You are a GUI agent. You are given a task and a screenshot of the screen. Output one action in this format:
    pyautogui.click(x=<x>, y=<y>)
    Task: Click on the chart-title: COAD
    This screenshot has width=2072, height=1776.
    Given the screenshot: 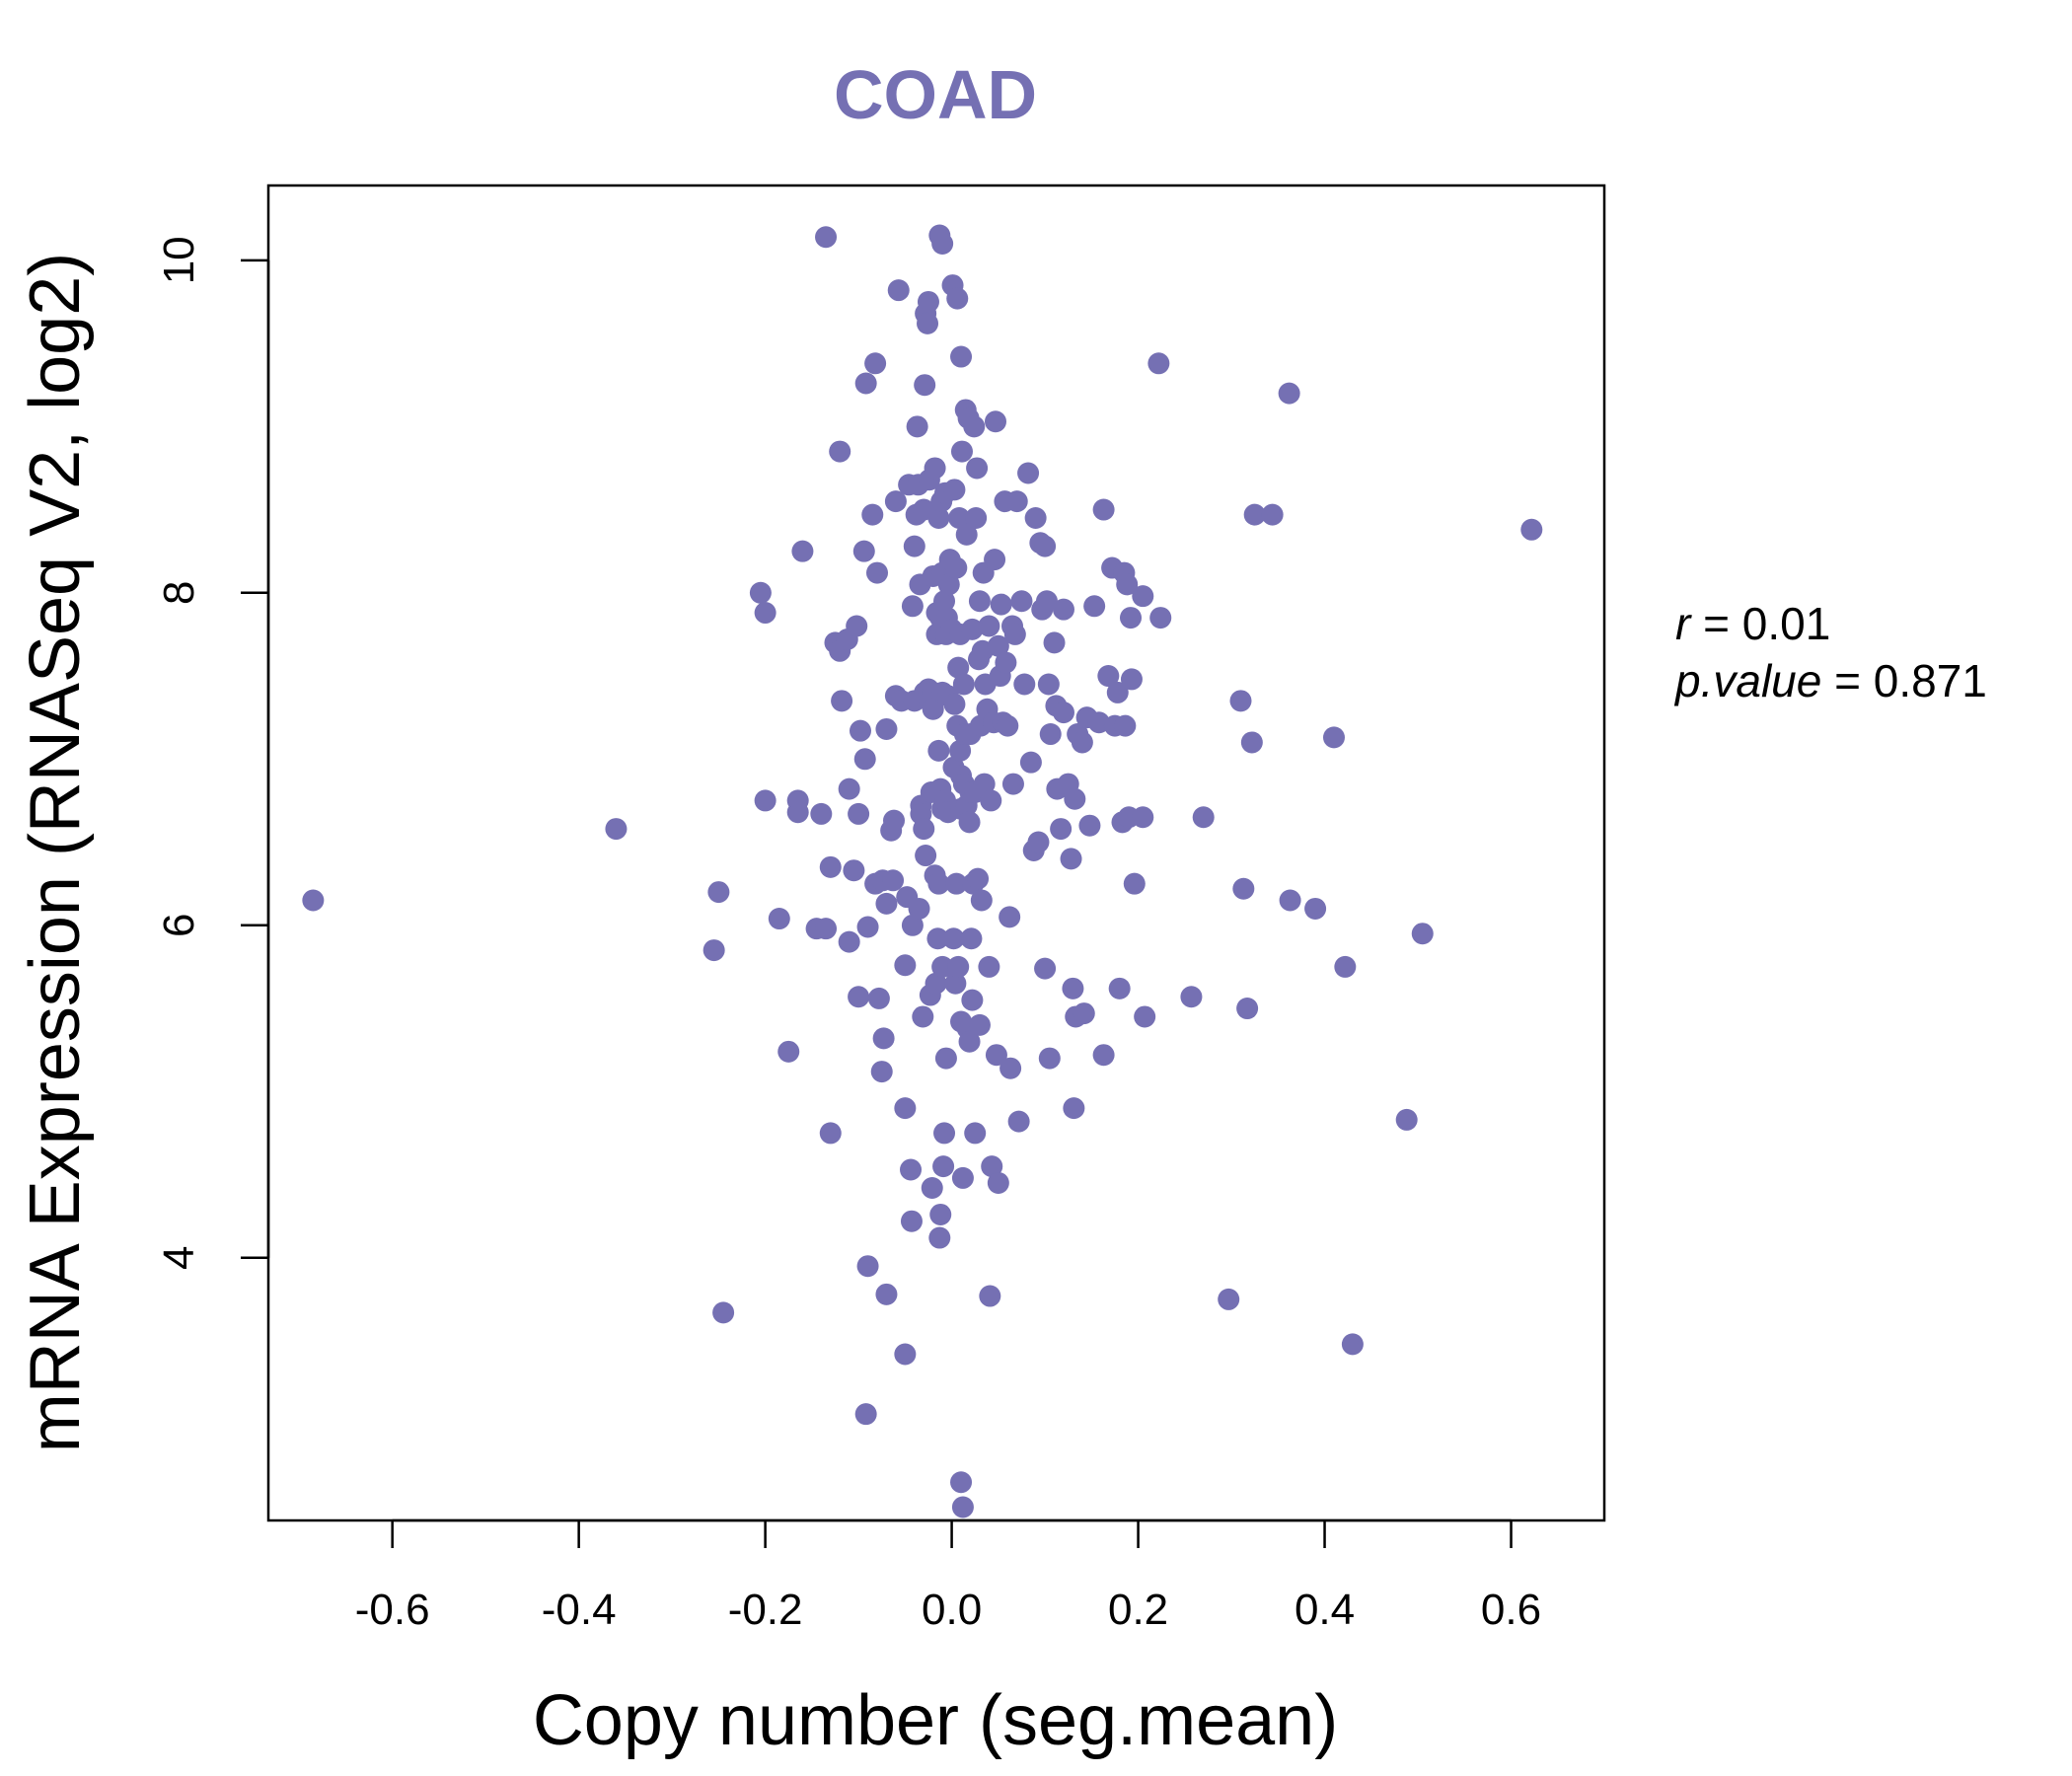 What is the action you would take?
    pyautogui.click(x=936, y=94)
    